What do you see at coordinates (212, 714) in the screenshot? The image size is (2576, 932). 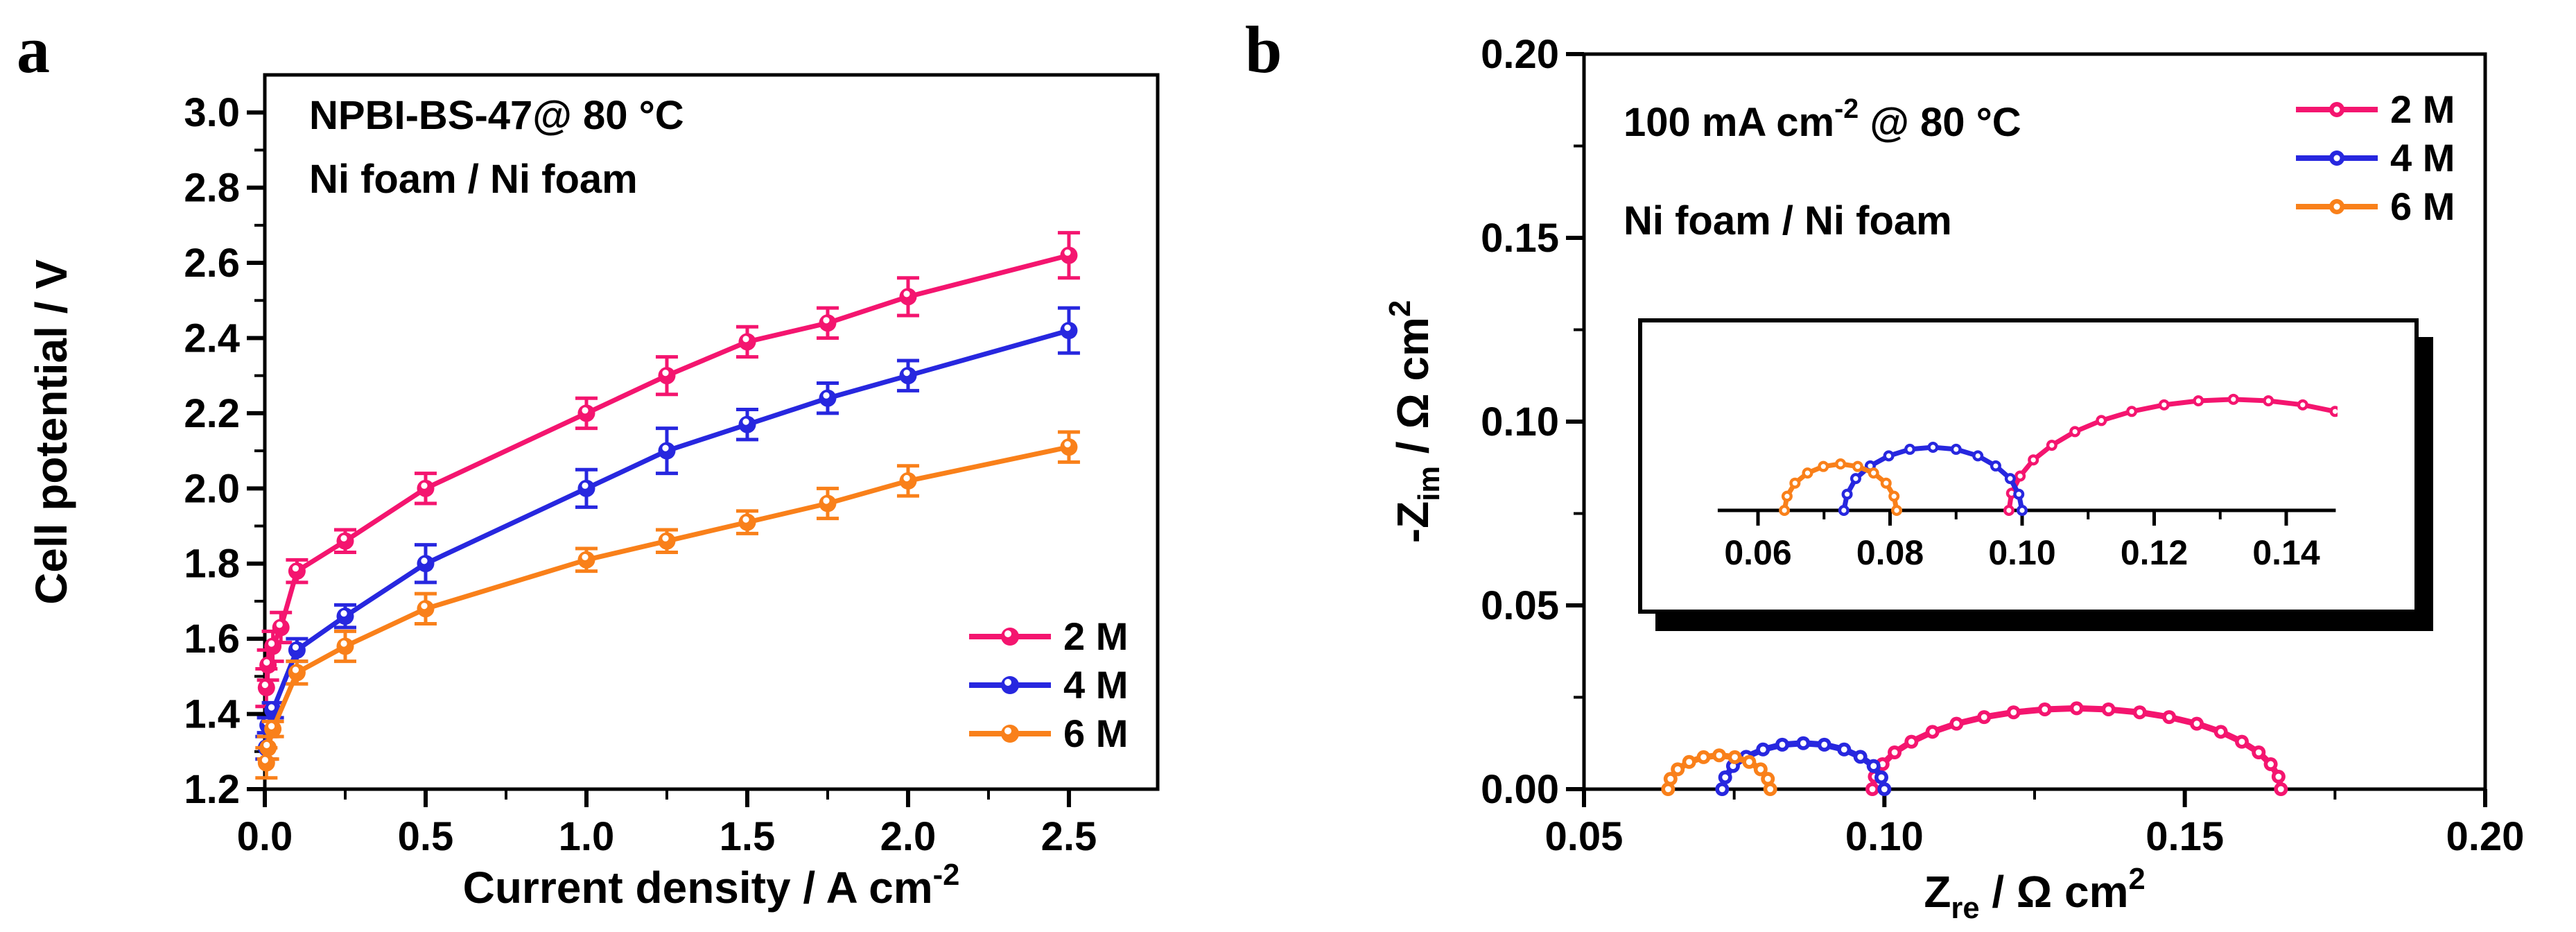 I see `y-tick-label: 1.4` at bounding box center [212, 714].